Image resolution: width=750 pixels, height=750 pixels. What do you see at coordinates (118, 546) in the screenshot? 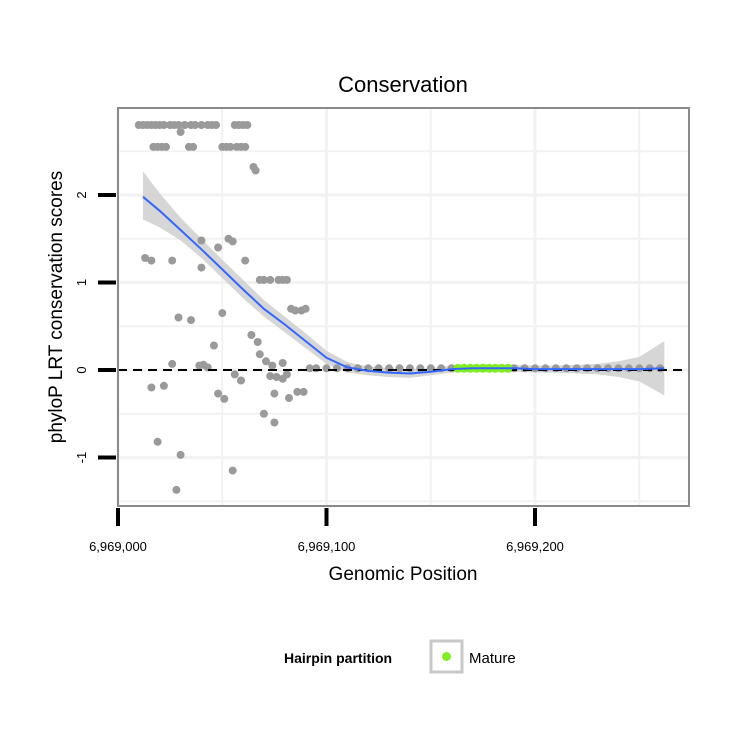
I see `x-tick-label: 6,969,000` at bounding box center [118, 546].